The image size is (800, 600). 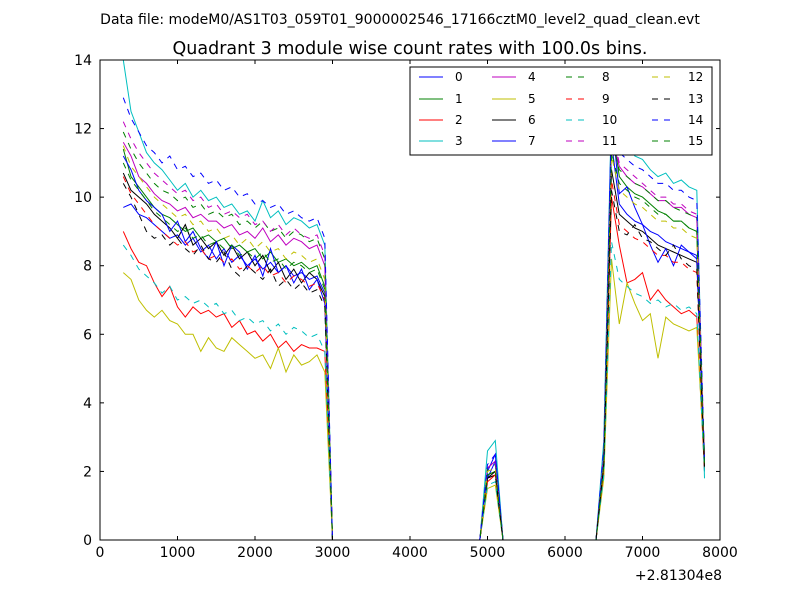 I want to click on x-offset-label: +2.81304e8, so click(x=678, y=576).